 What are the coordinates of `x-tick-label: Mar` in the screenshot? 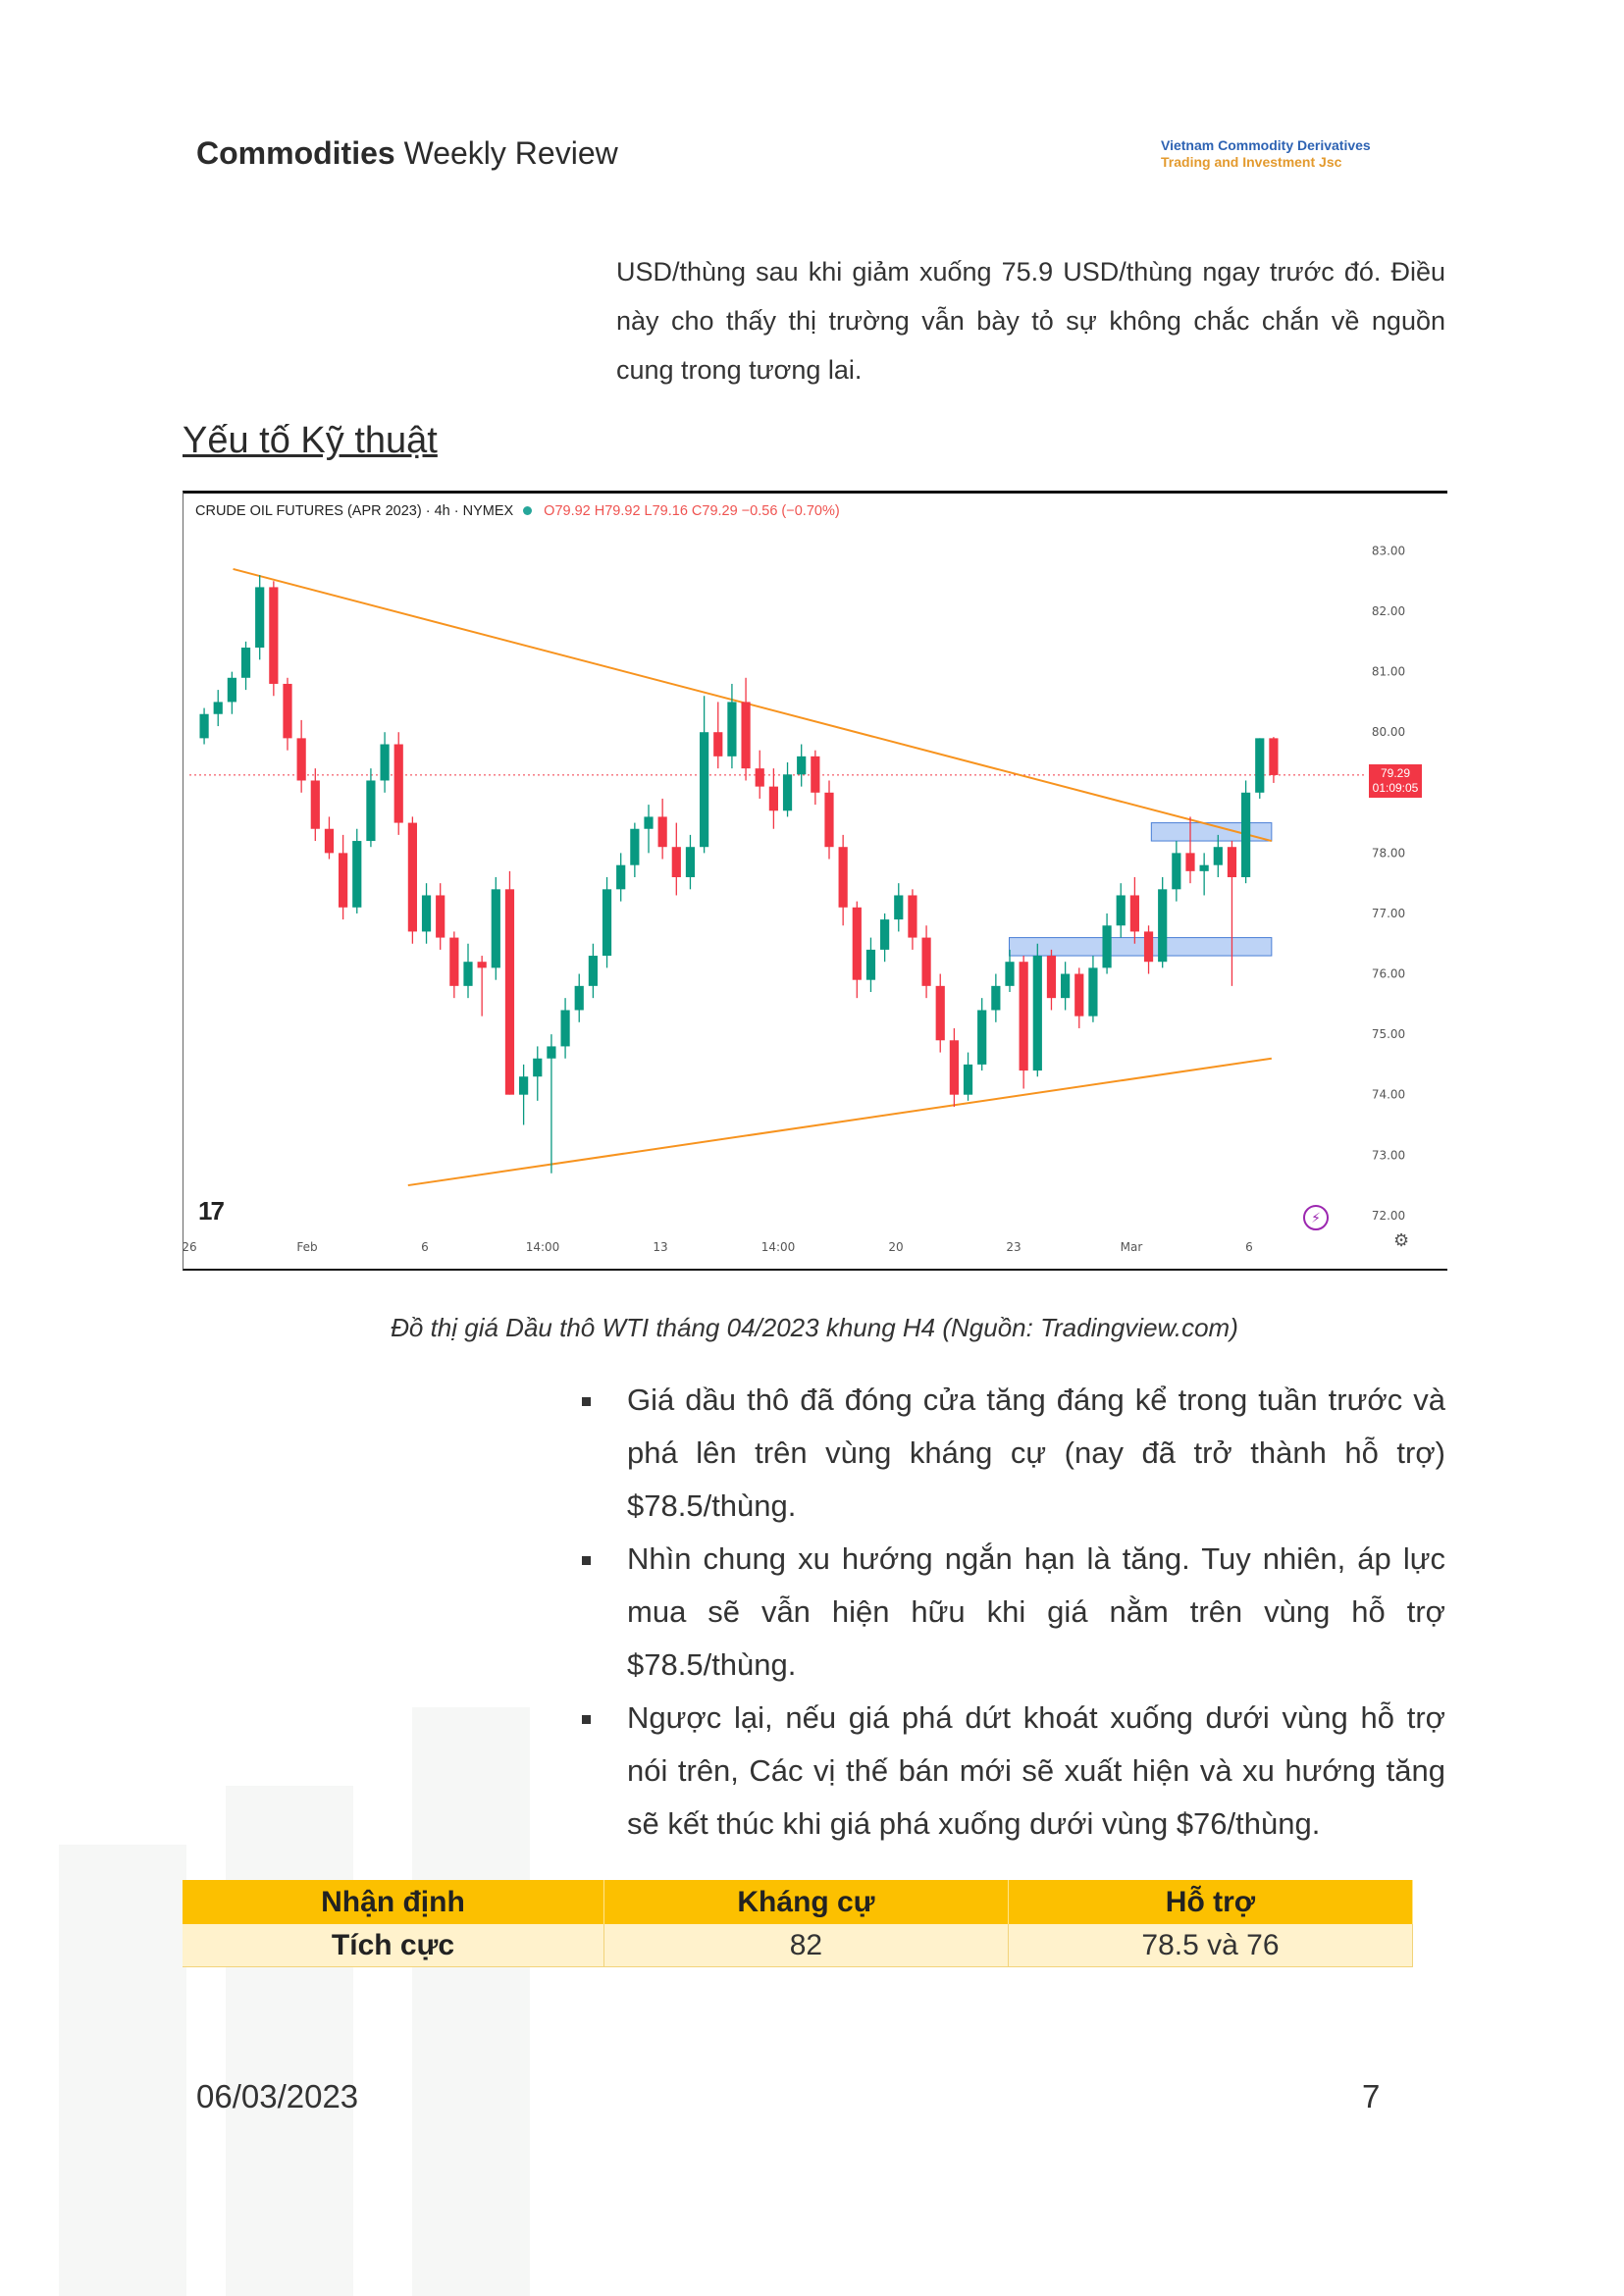 It's located at (1132, 1247).